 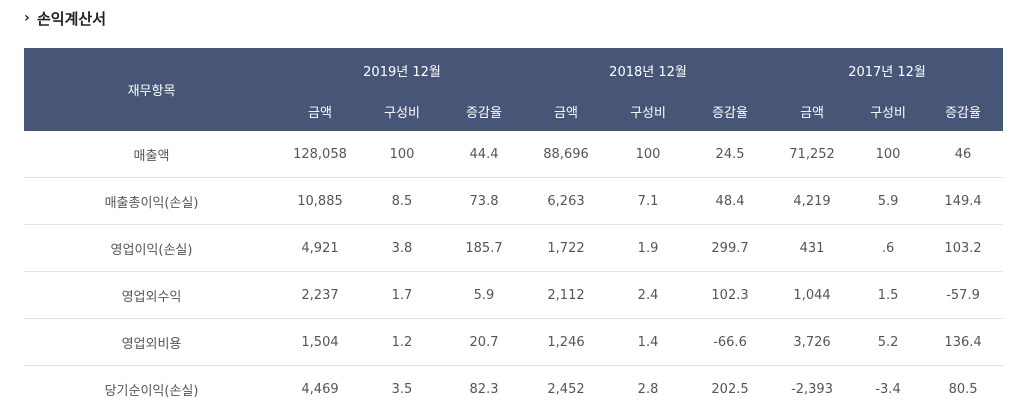 What do you see at coordinates (566, 201) in the screenshot?
I see `cell-amount: 6,263` at bounding box center [566, 201].